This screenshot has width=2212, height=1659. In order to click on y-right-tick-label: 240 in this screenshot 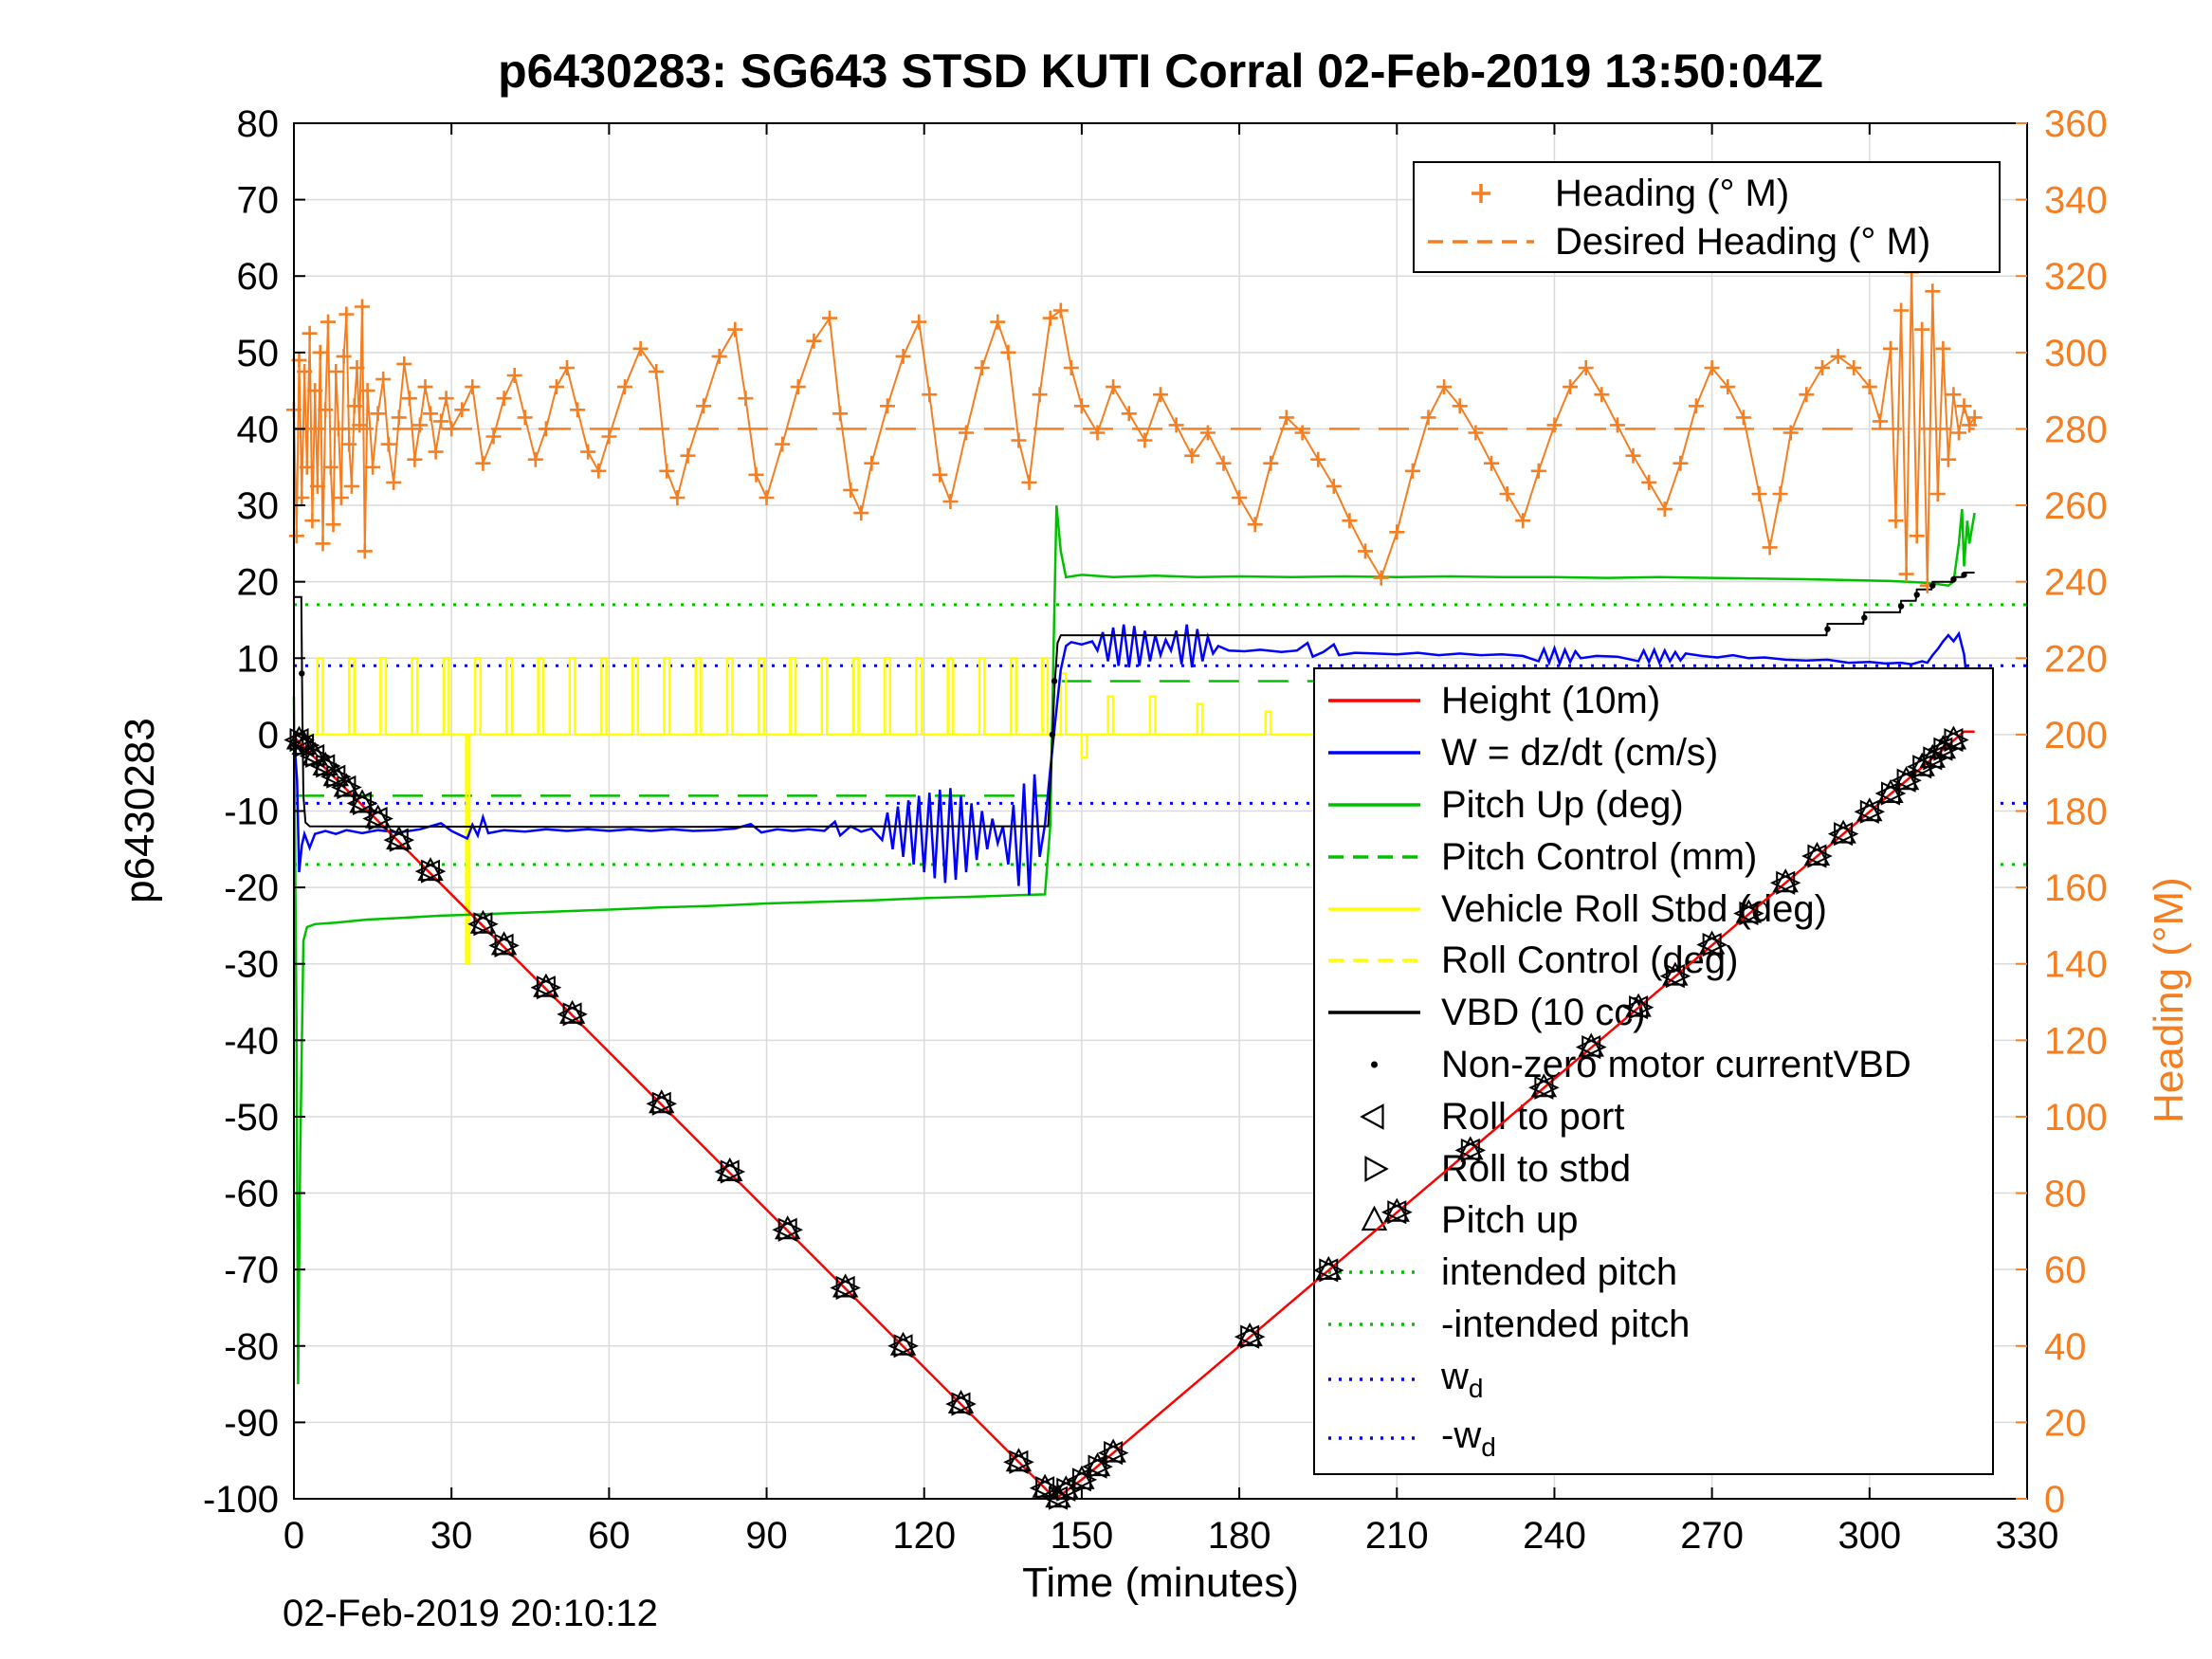, I will do `click(2076, 583)`.